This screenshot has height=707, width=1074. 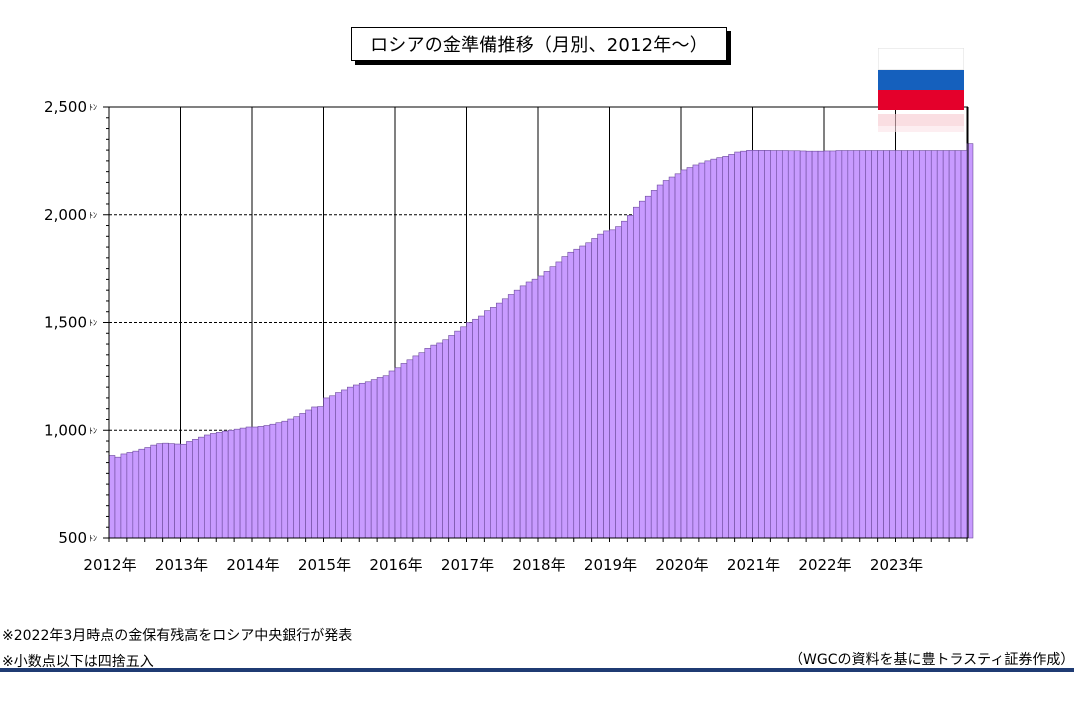 I want to click on y-tick-label: 1,000, so click(x=65, y=430).